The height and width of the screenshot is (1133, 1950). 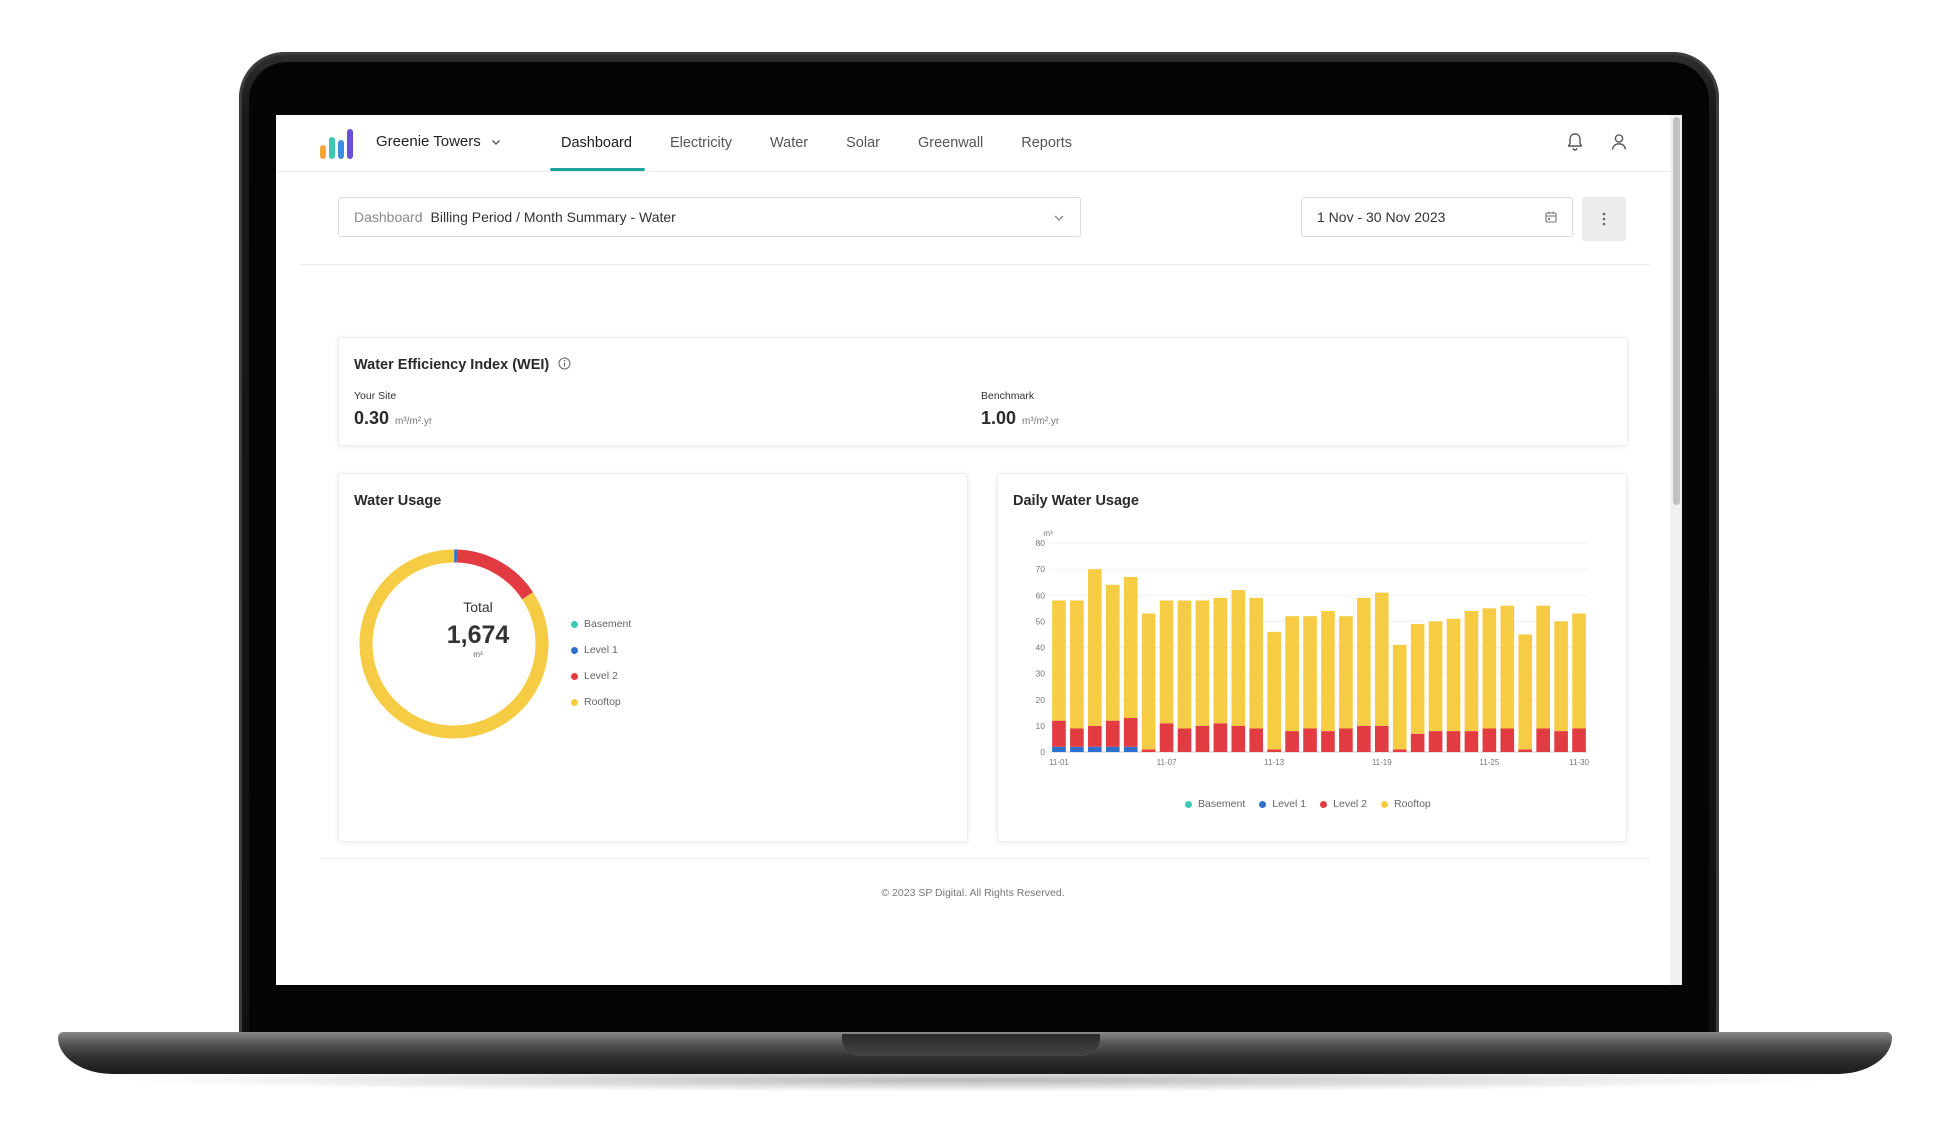 I want to click on tab-water: Water, so click(x=789, y=143).